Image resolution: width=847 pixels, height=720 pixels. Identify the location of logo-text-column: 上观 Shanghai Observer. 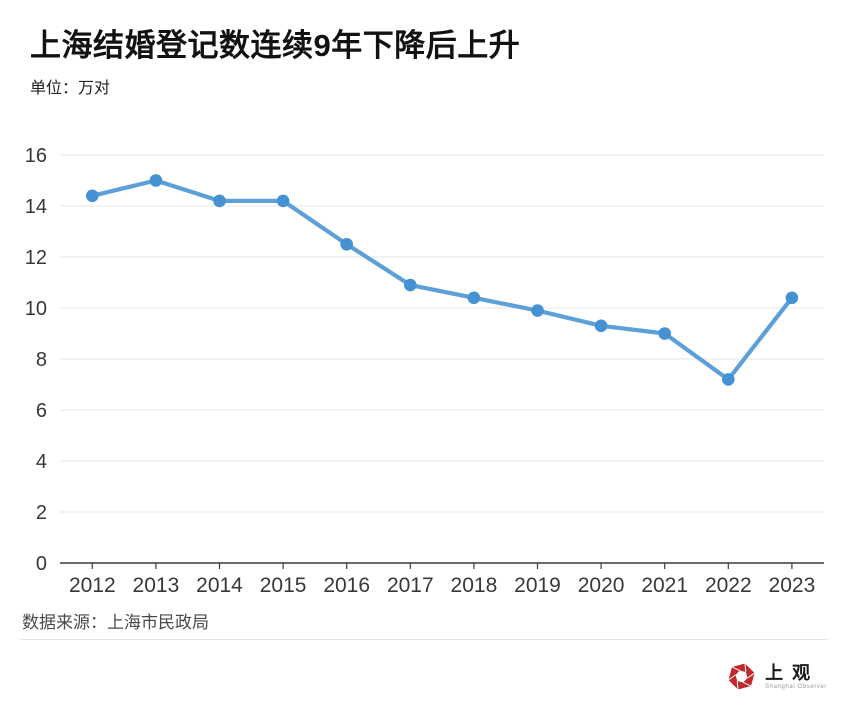
(796, 676).